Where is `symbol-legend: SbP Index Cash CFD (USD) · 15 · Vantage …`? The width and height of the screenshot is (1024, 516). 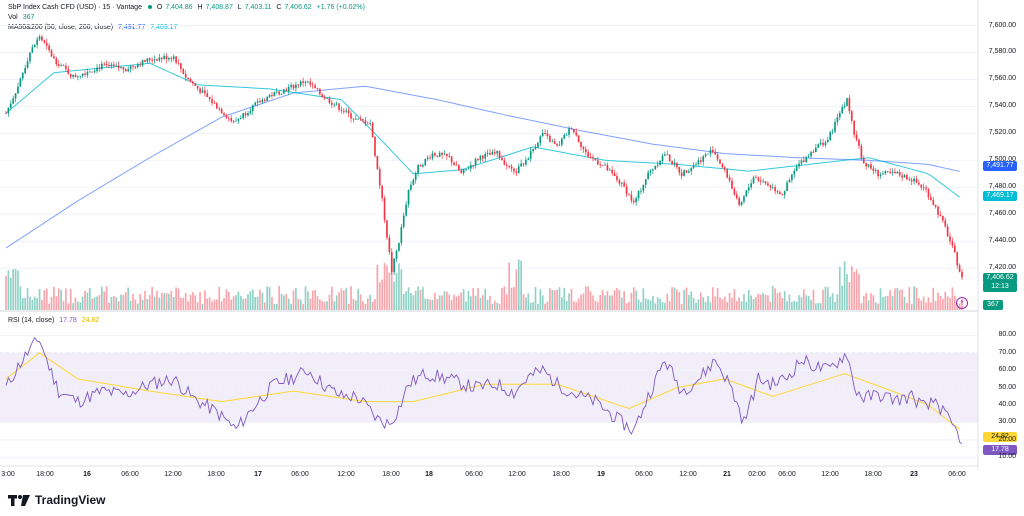
symbol-legend: SbP Index Cash CFD (USD) · 15 · Vantage … is located at coordinates (188, 7).